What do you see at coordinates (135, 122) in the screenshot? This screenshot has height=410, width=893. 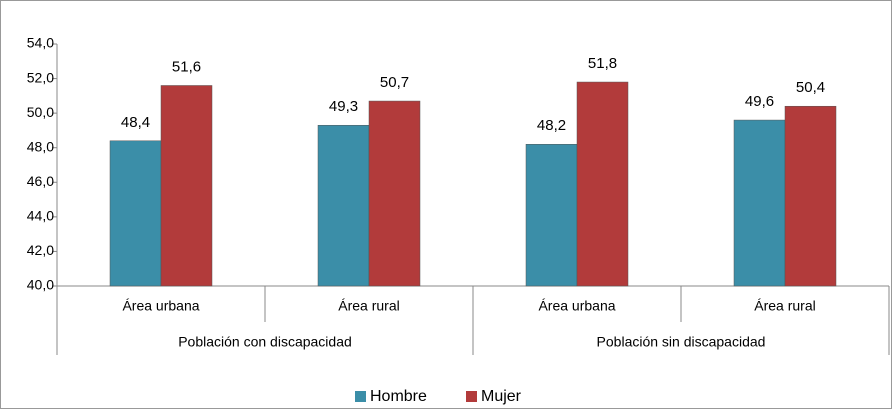 I see `value-label: 48,4` at bounding box center [135, 122].